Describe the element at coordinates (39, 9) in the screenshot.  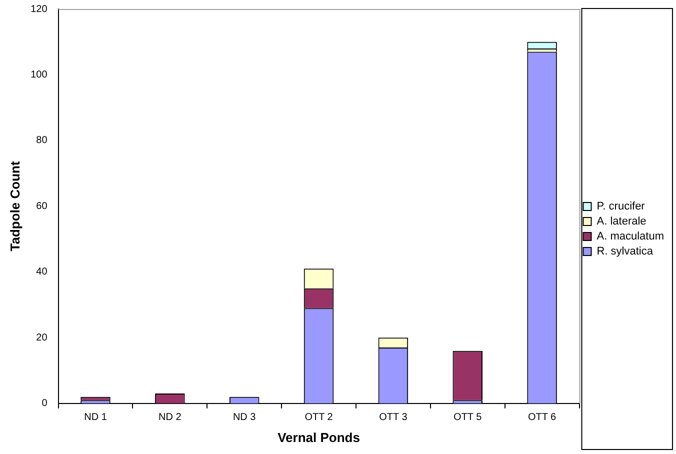
I see `y-tick-label: 120` at that location.